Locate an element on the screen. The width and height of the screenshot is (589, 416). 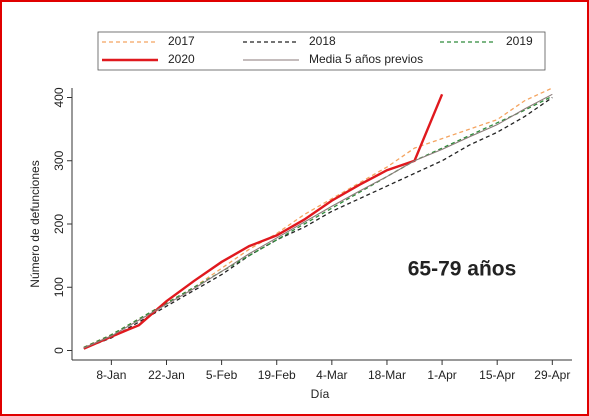
legend-label: 2019 is located at coordinates (519, 41).